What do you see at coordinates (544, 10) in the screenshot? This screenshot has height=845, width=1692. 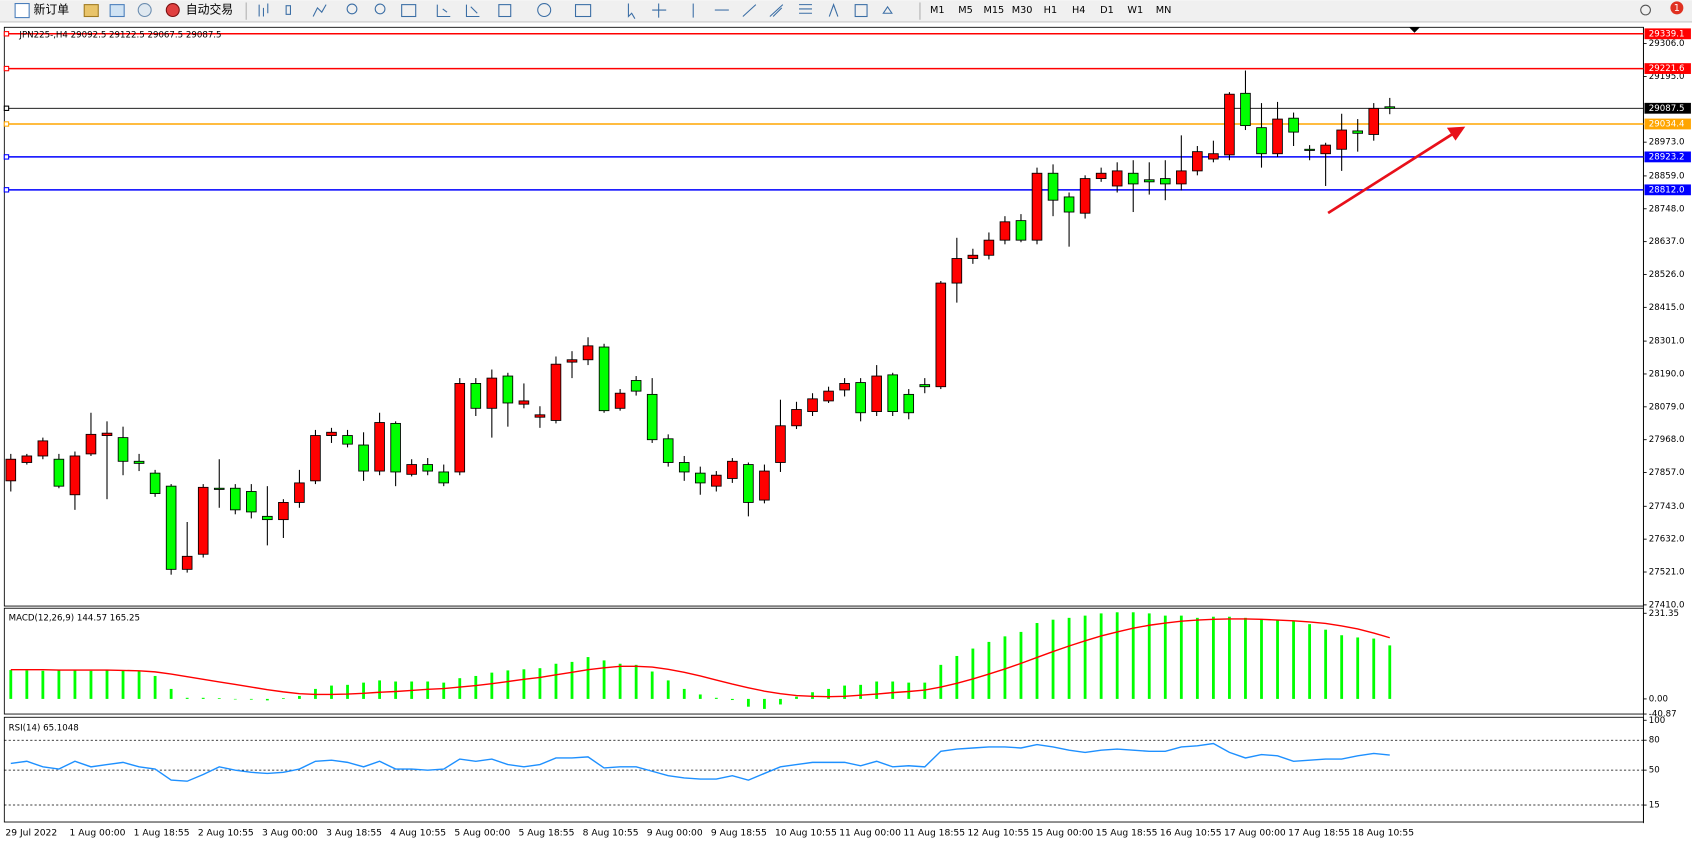 I see `period-tool` at bounding box center [544, 10].